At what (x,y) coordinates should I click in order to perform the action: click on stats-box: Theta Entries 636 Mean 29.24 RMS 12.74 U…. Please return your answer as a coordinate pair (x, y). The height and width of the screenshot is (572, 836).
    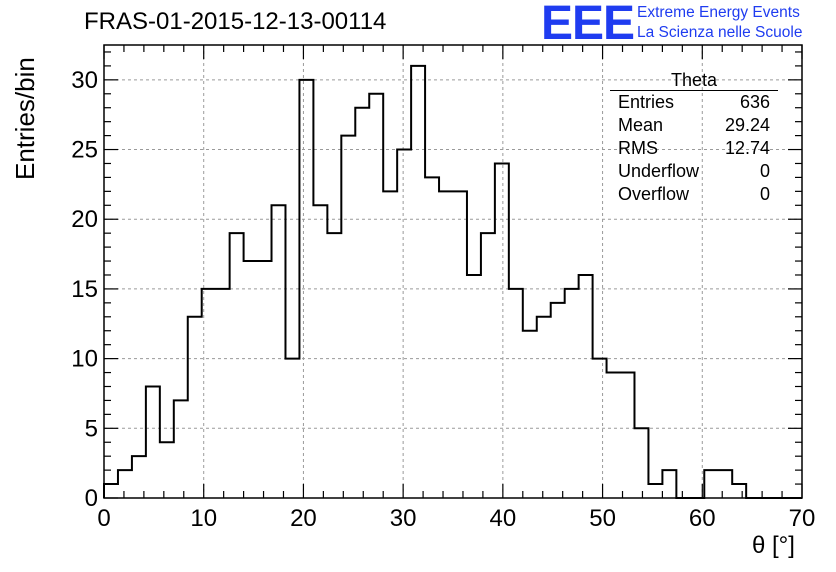
    Looking at the image, I should click on (694, 138).